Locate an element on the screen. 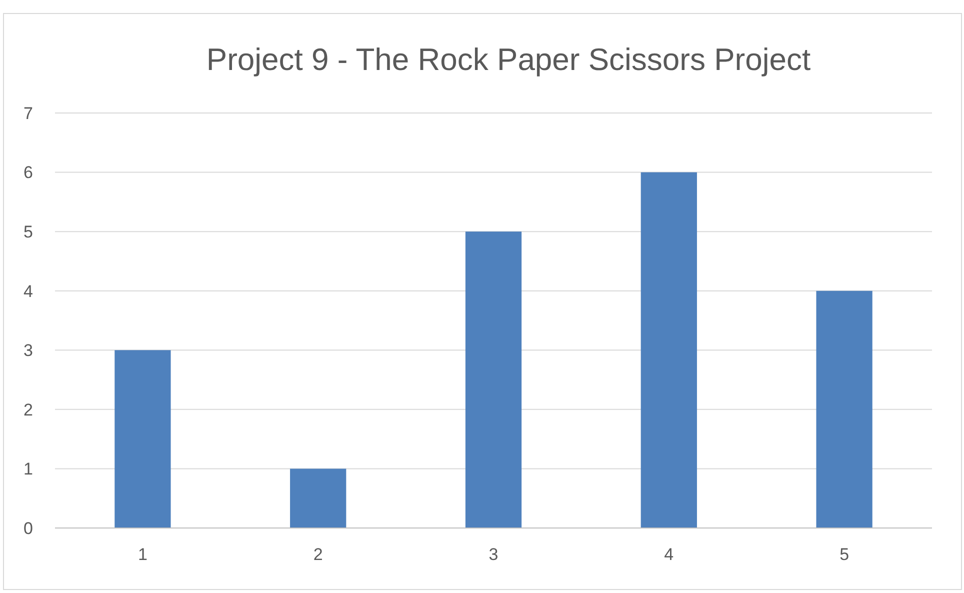  x-tick-label: 1 is located at coordinates (143, 554).